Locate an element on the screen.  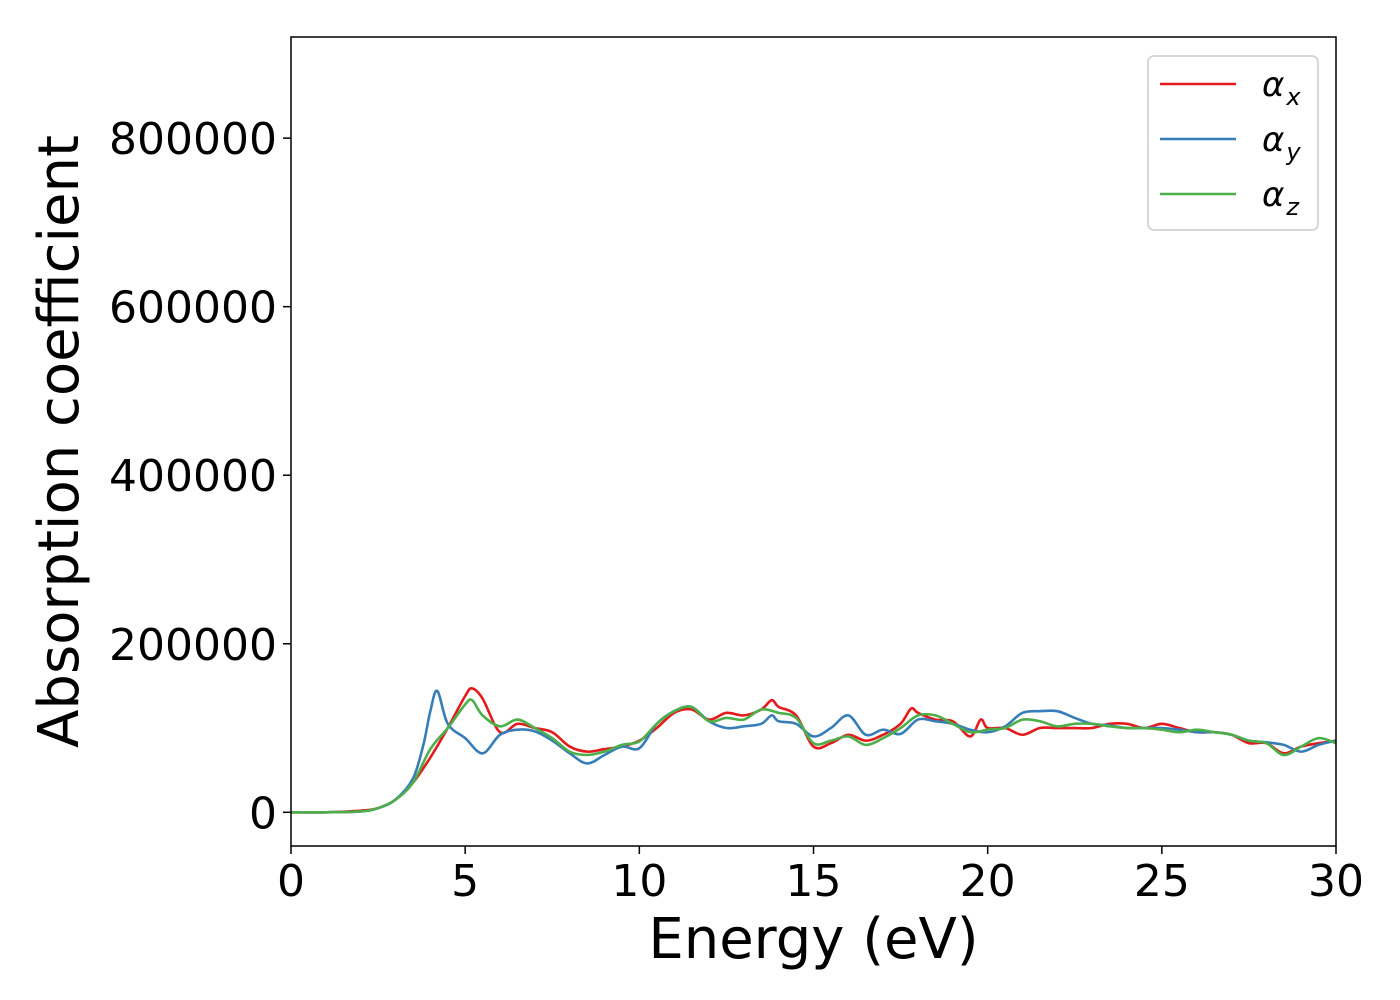
legend: αx αy αz is located at coordinates (1233, 143).